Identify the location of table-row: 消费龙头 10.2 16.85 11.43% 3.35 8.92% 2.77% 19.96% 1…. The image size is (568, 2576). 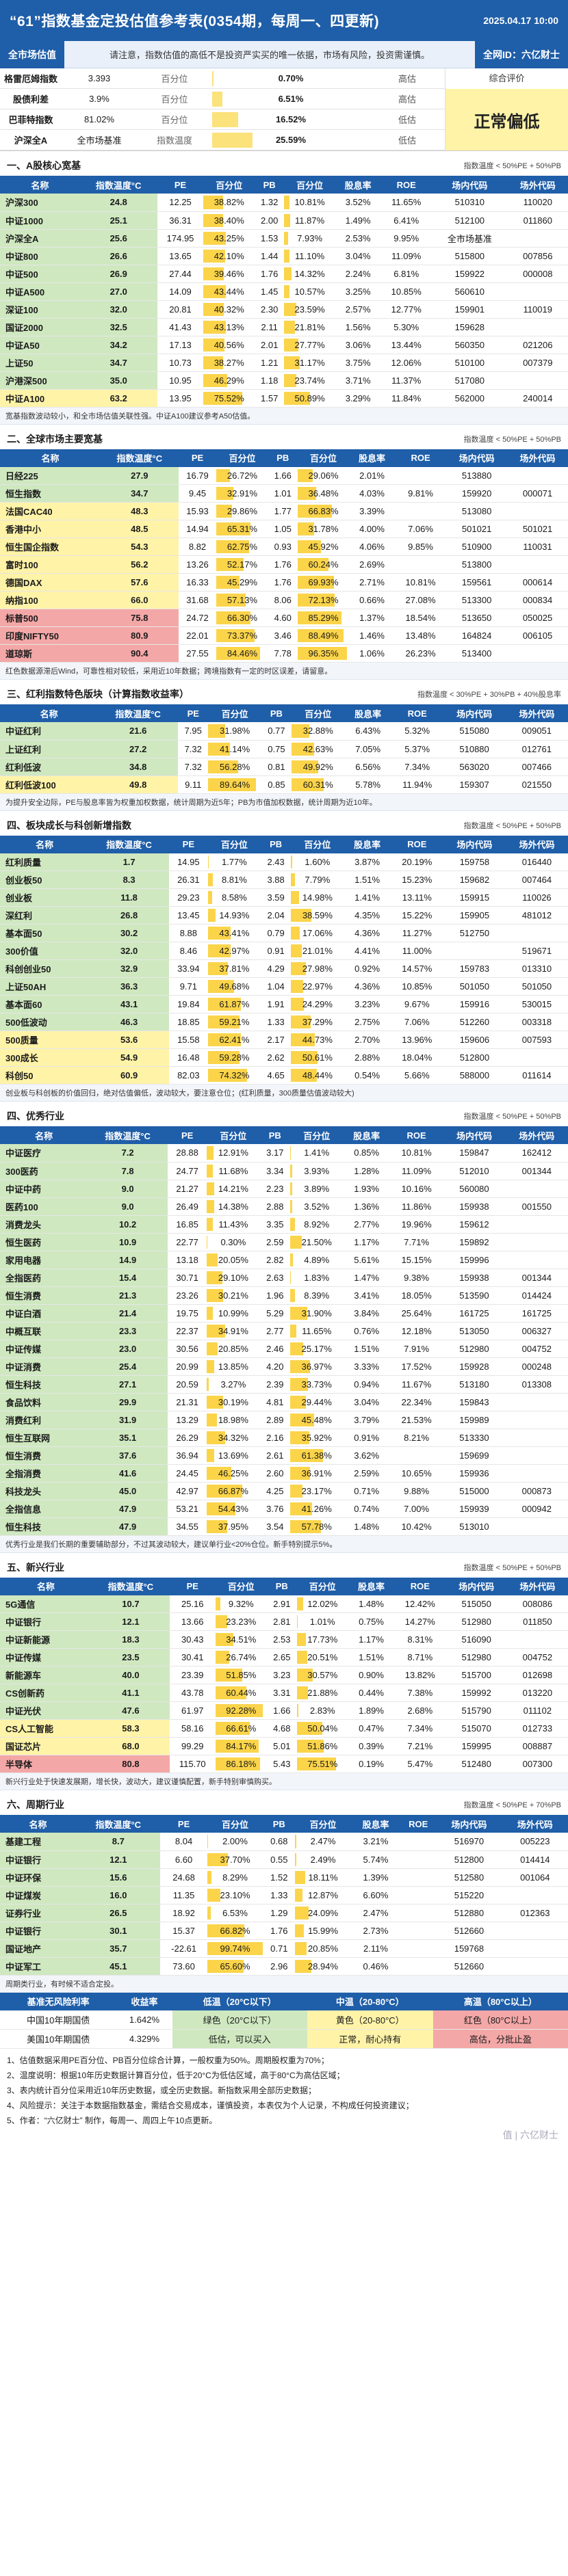
(284, 1224).